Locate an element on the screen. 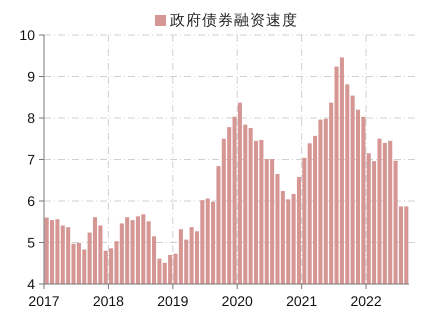 The width and height of the screenshot is (429, 327). legend-label: 政府债券融资速度 is located at coordinates (234, 20).